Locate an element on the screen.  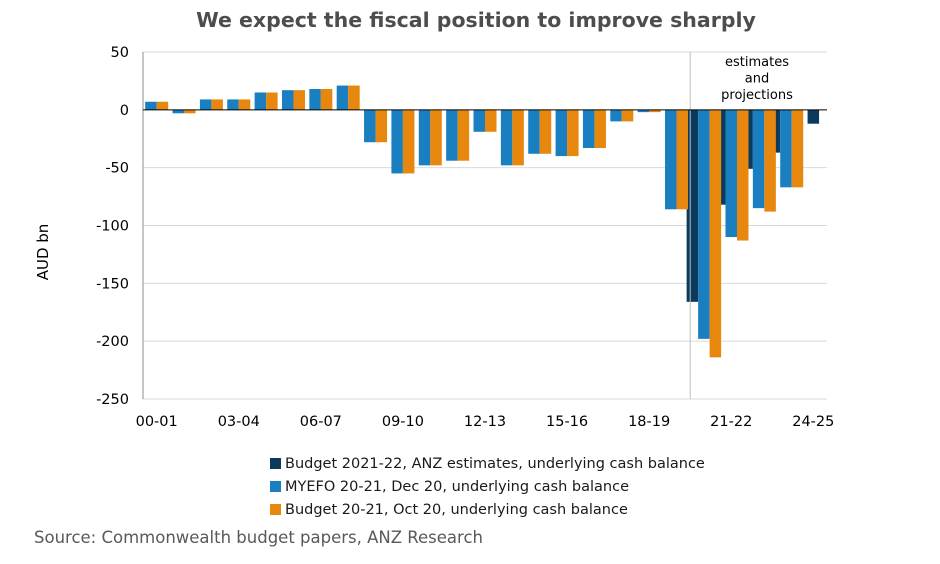
y-tick-label: -100 is located at coordinates (112, 227).